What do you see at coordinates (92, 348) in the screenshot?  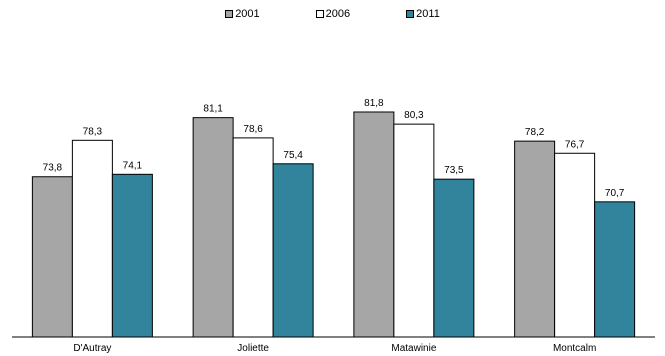 I see `x-tick-label-0: D'Autray` at bounding box center [92, 348].